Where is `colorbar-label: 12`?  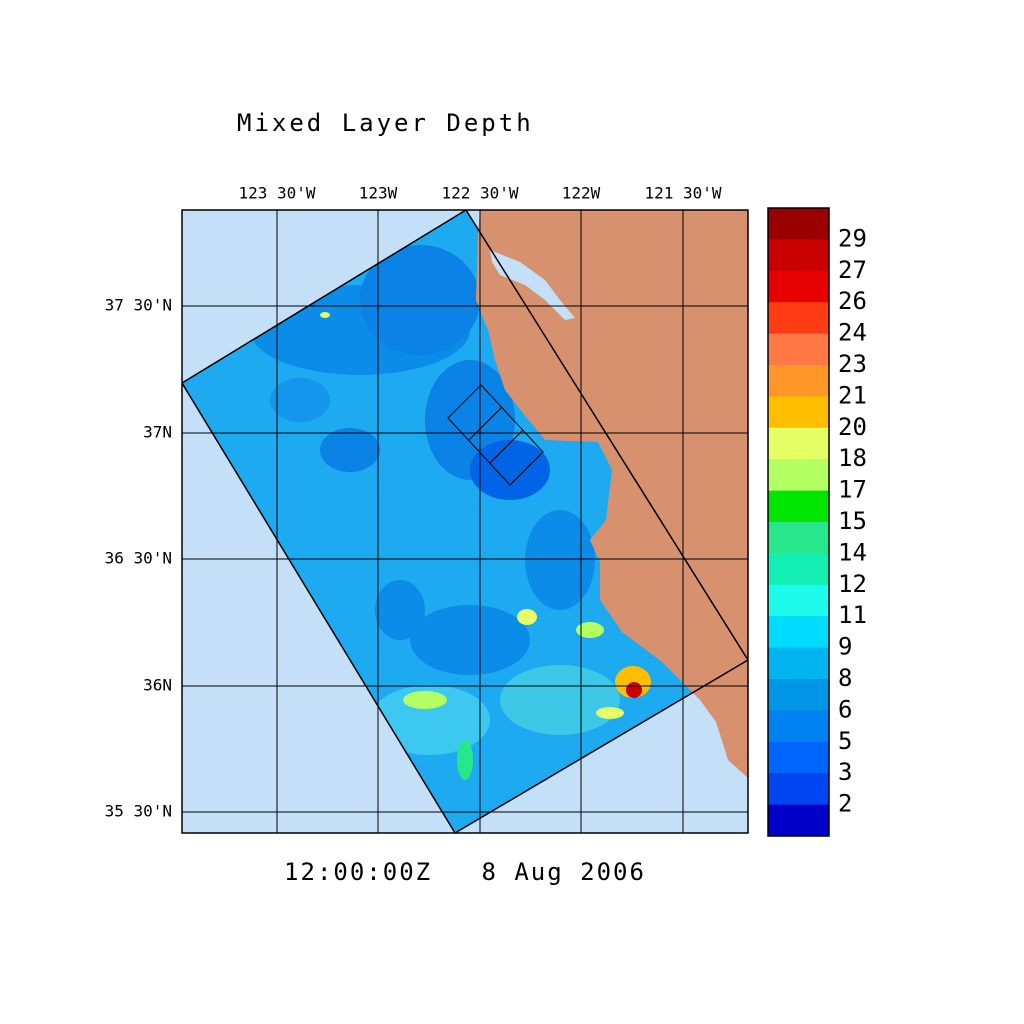
colorbar-label: 12 is located at coordinates (852, 584).